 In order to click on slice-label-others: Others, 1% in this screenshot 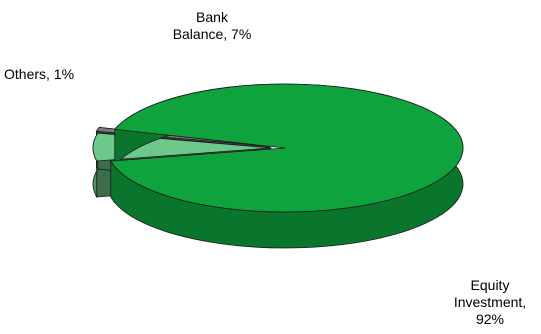, I will do `click(59, 74)`.